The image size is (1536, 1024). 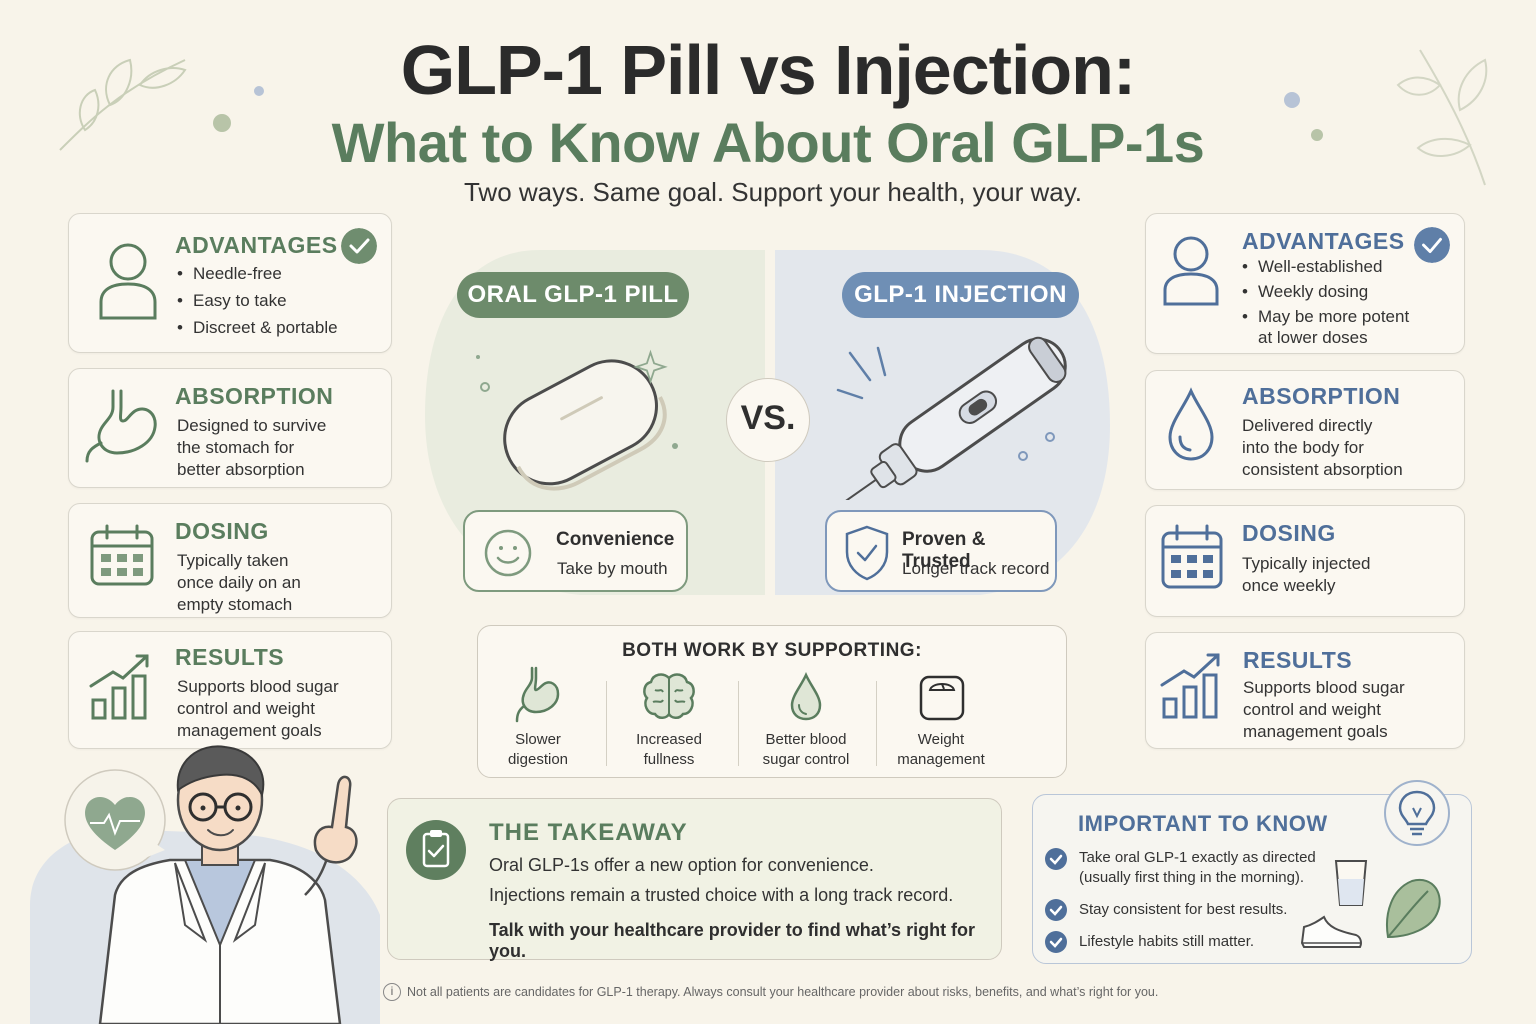 What do you see at coordinates (1325, 266) in the screenshot?
I see `list-item: Well-established` at bounding box center [1325, 266].